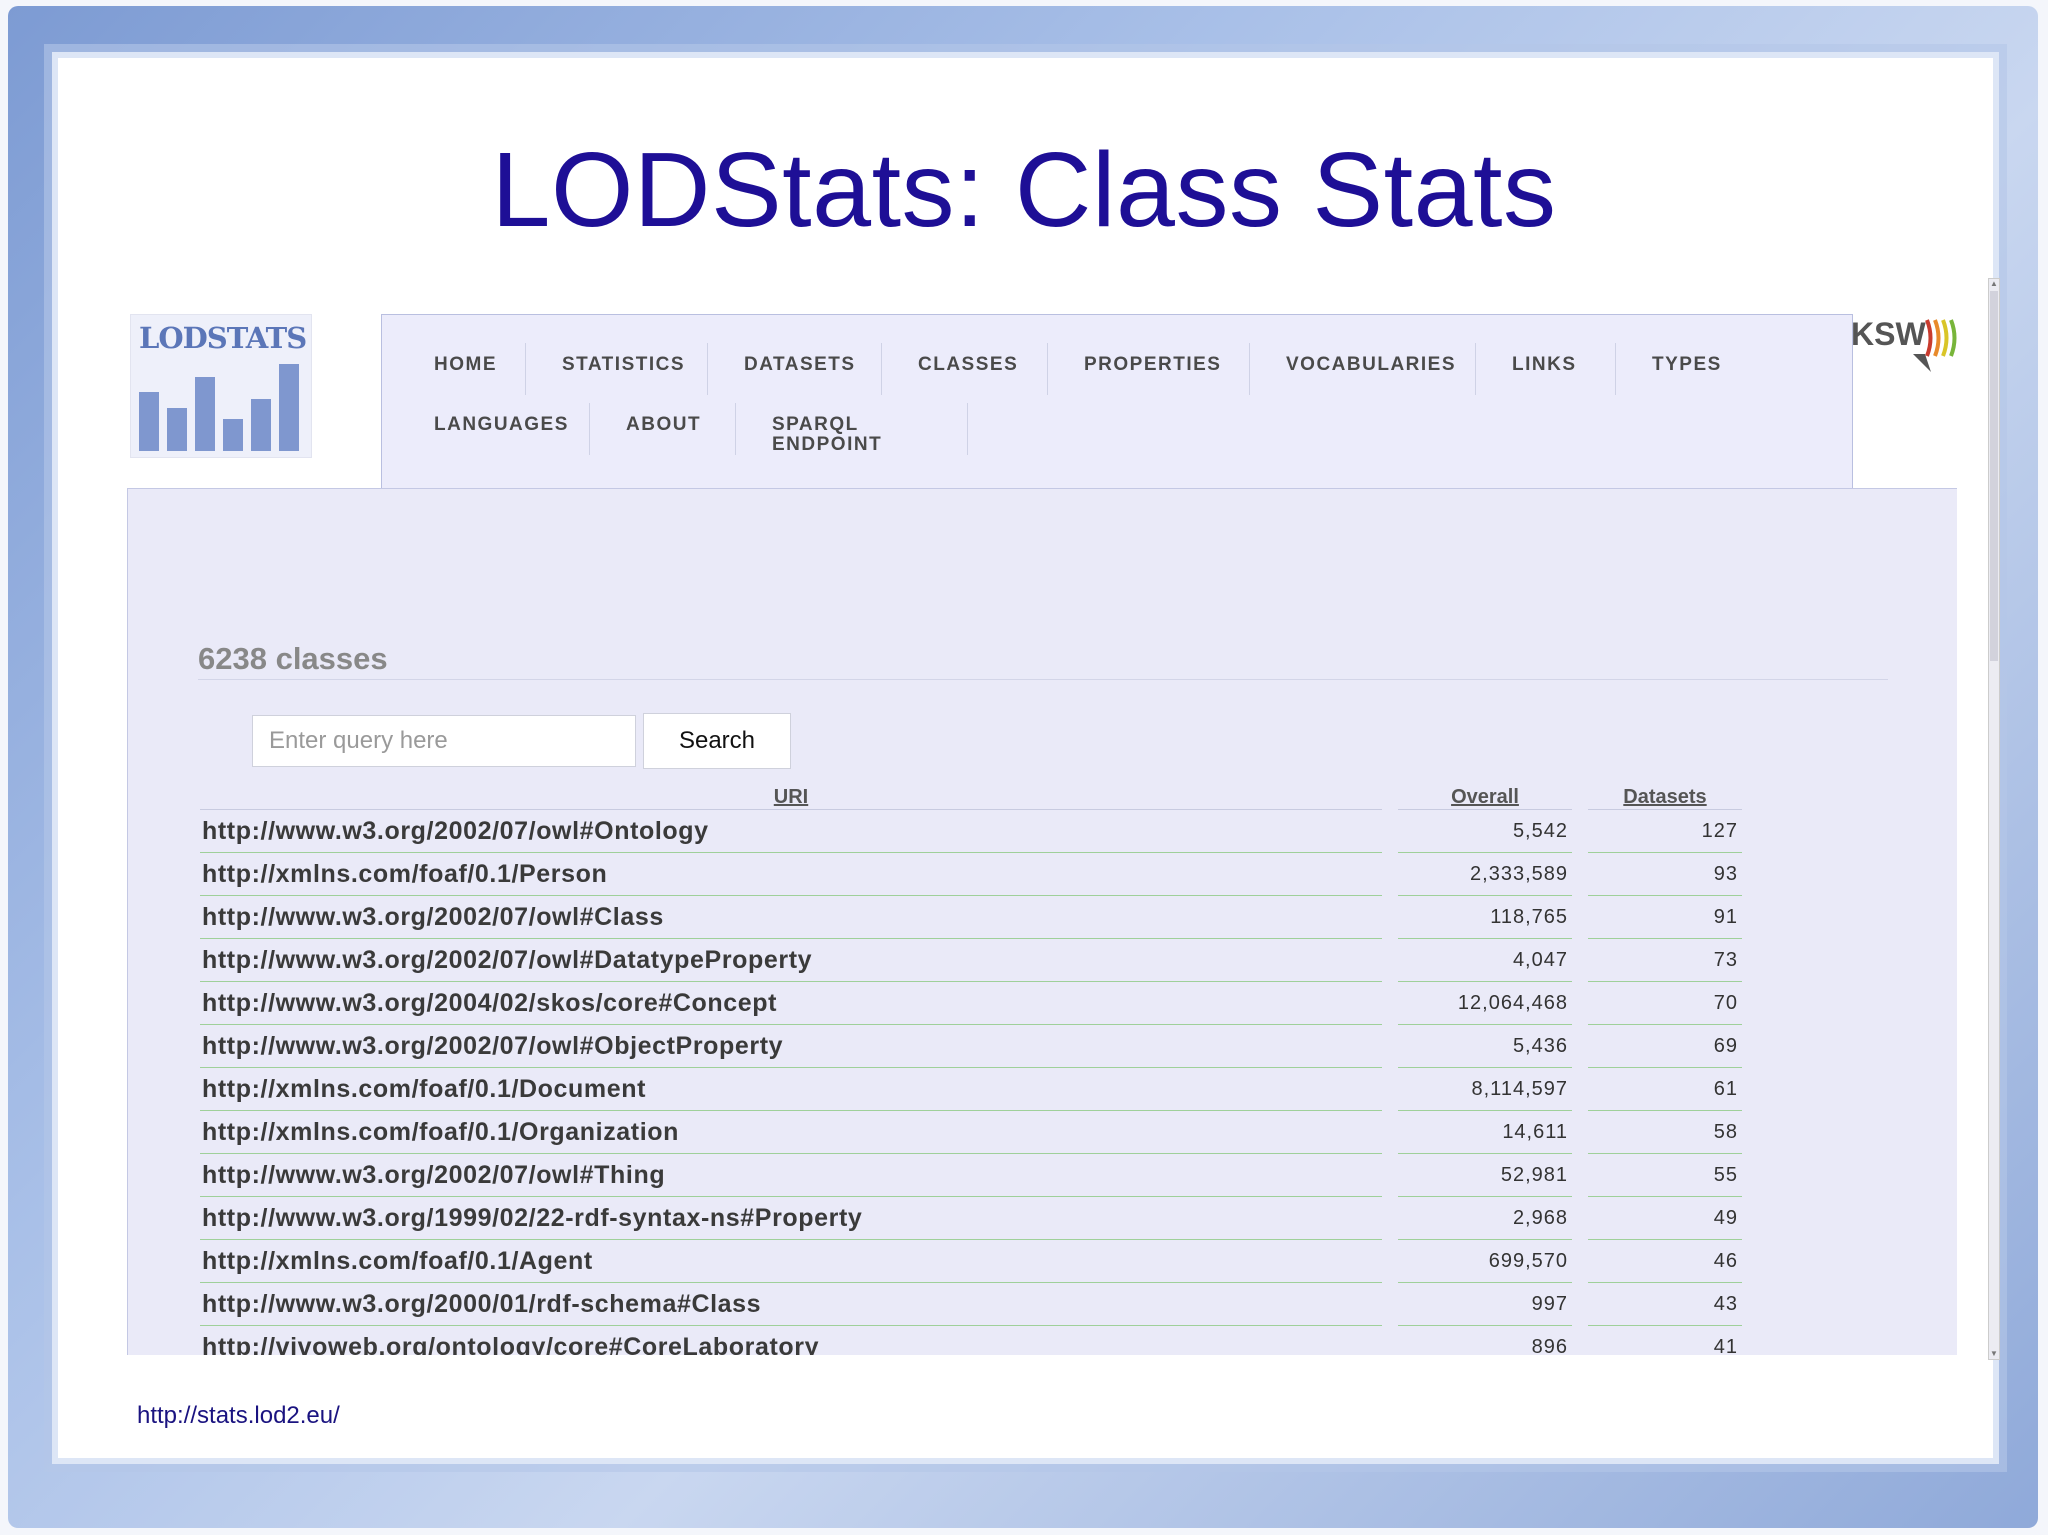  I want to click on dataset-count: 70, so click(1665, 1003).